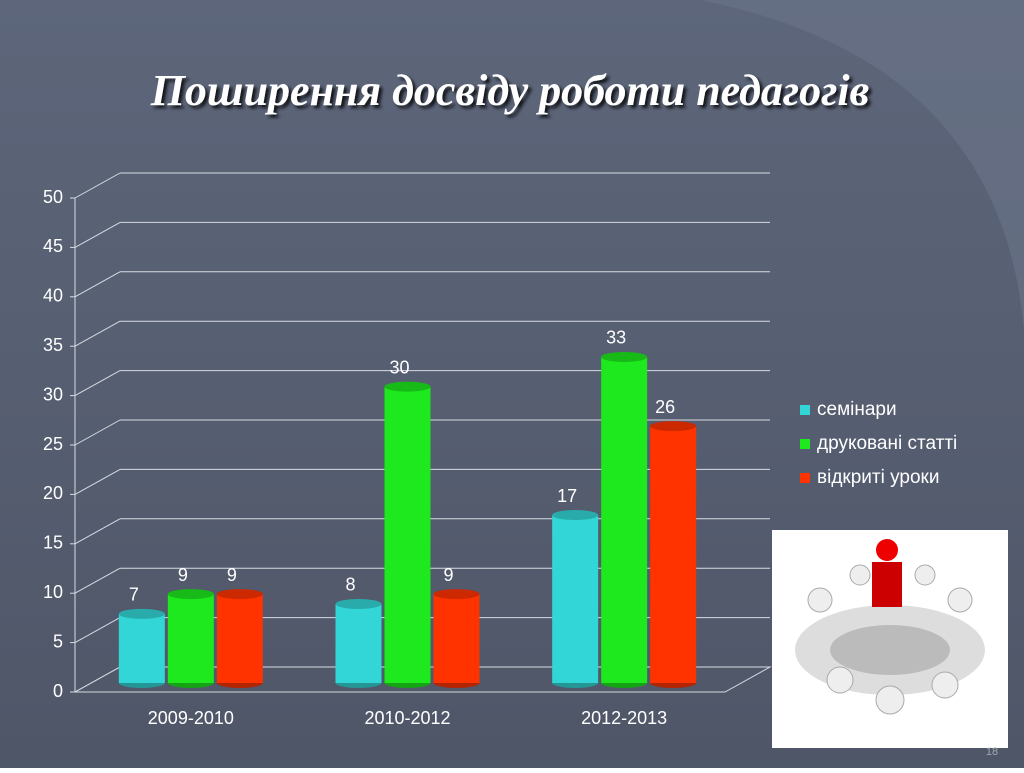  What do you see at coordinates (53, 394) in the screenshot?
I see `y-tick-label: 30` at bounding box center [53, 394].